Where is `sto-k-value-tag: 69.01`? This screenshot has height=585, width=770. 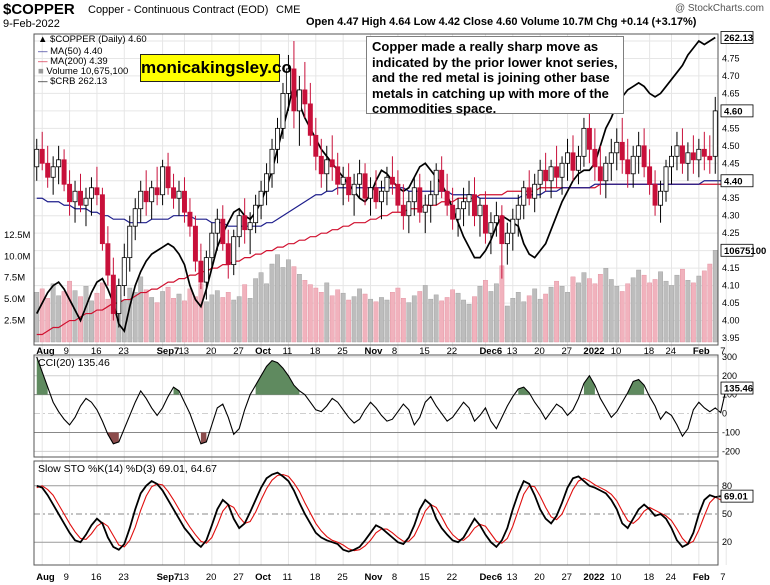 sto-k-value-tag: 69.01 is located at coordinates (736, 497).